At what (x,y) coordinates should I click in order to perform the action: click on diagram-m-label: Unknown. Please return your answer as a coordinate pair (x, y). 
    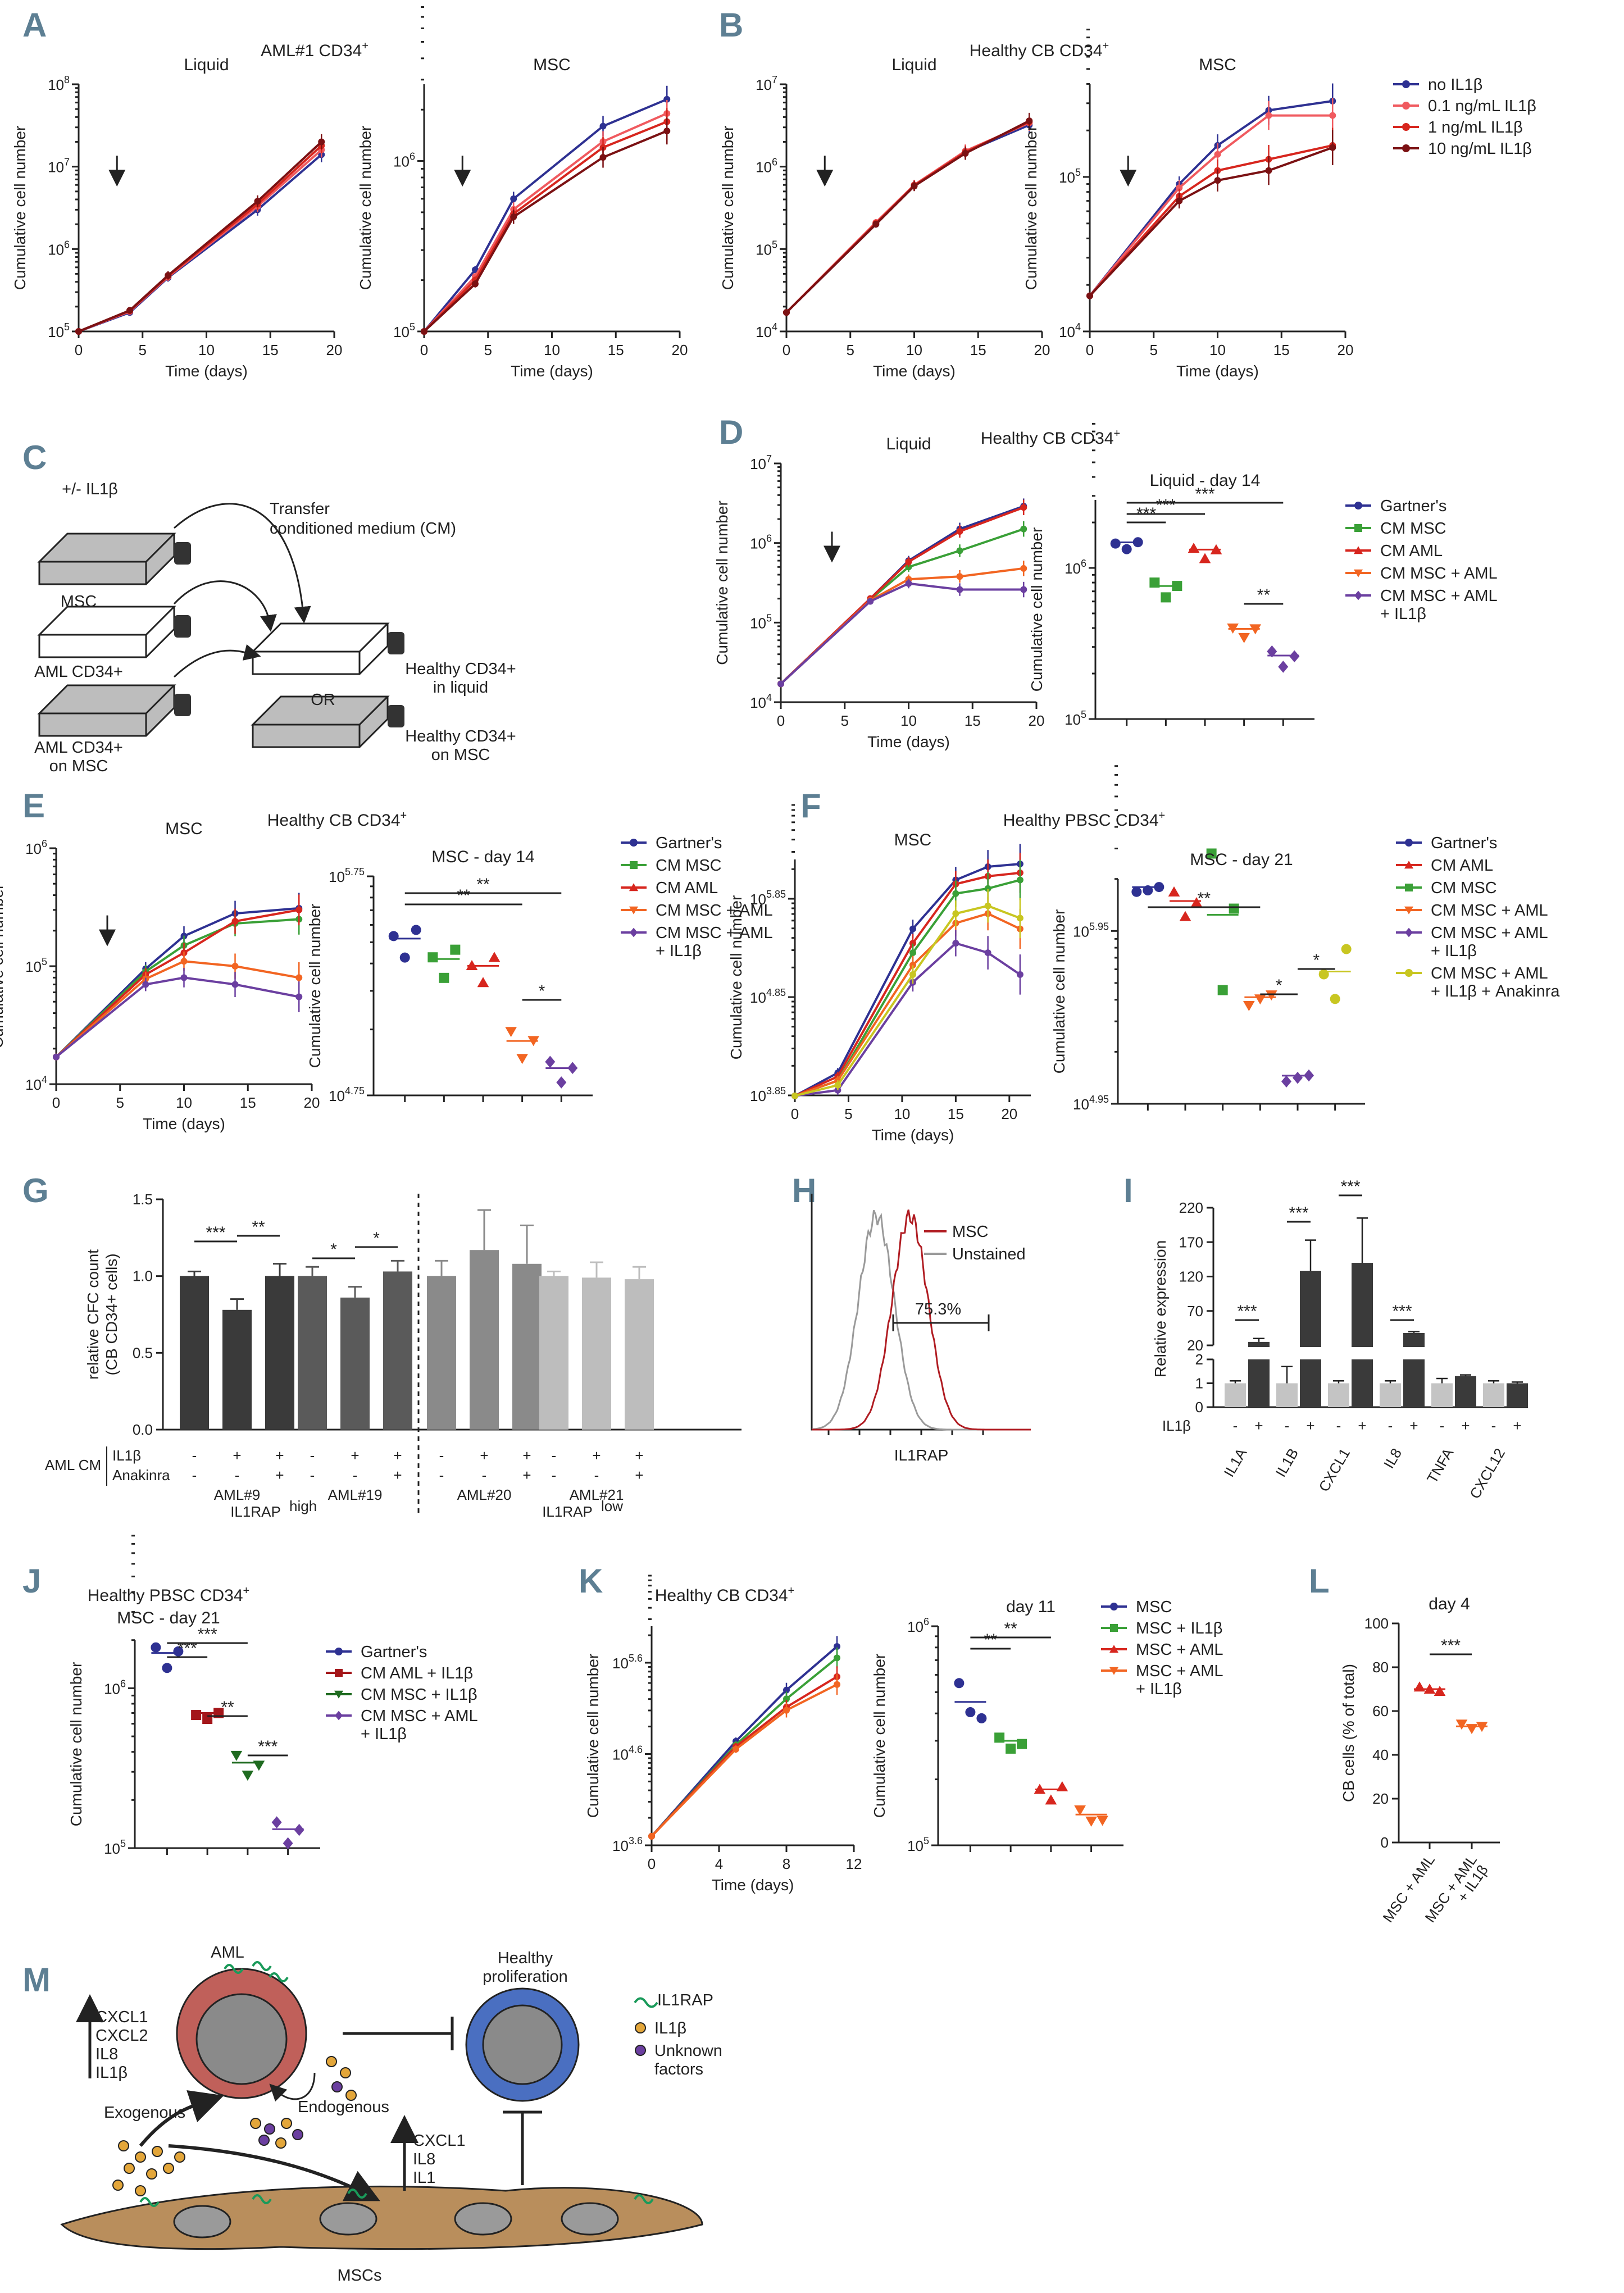
    Looking at the image, I should click on (688, 2051).